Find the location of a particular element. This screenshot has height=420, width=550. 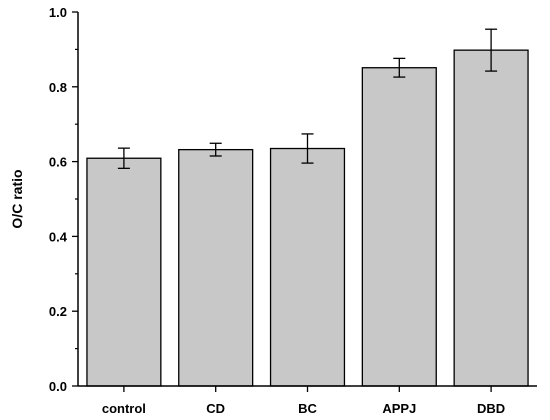

y-tick-label: 0.2 is located at coordinates (58, 311).